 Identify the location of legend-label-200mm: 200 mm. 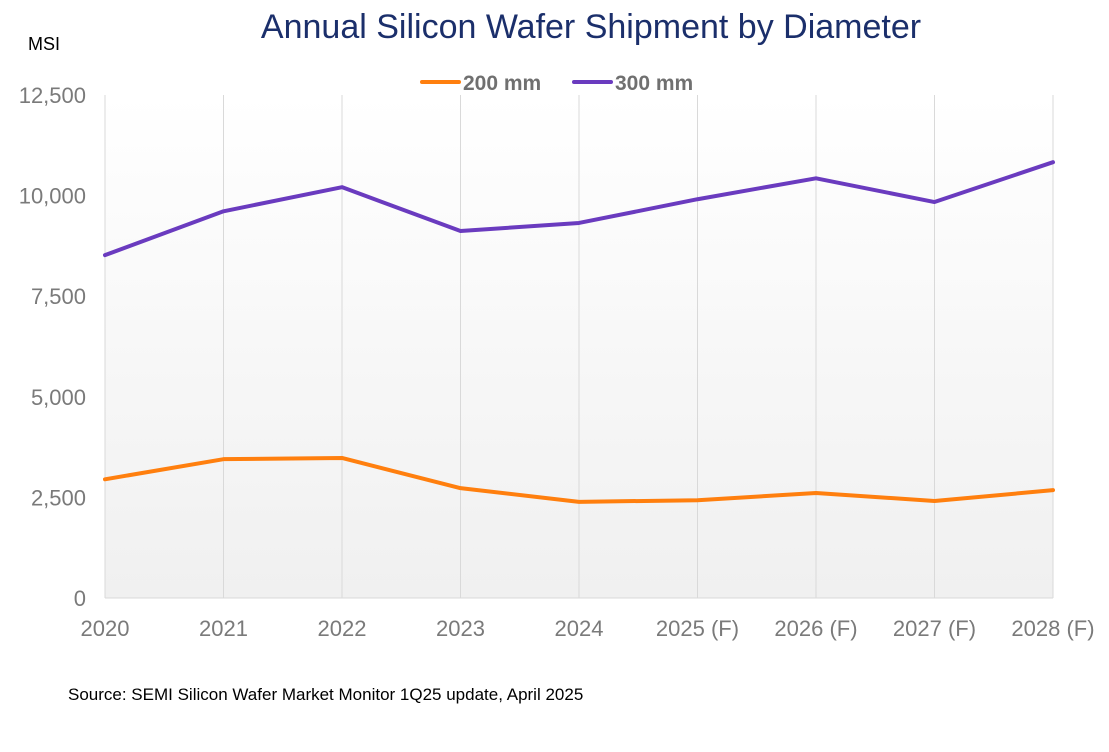
(502, 83).